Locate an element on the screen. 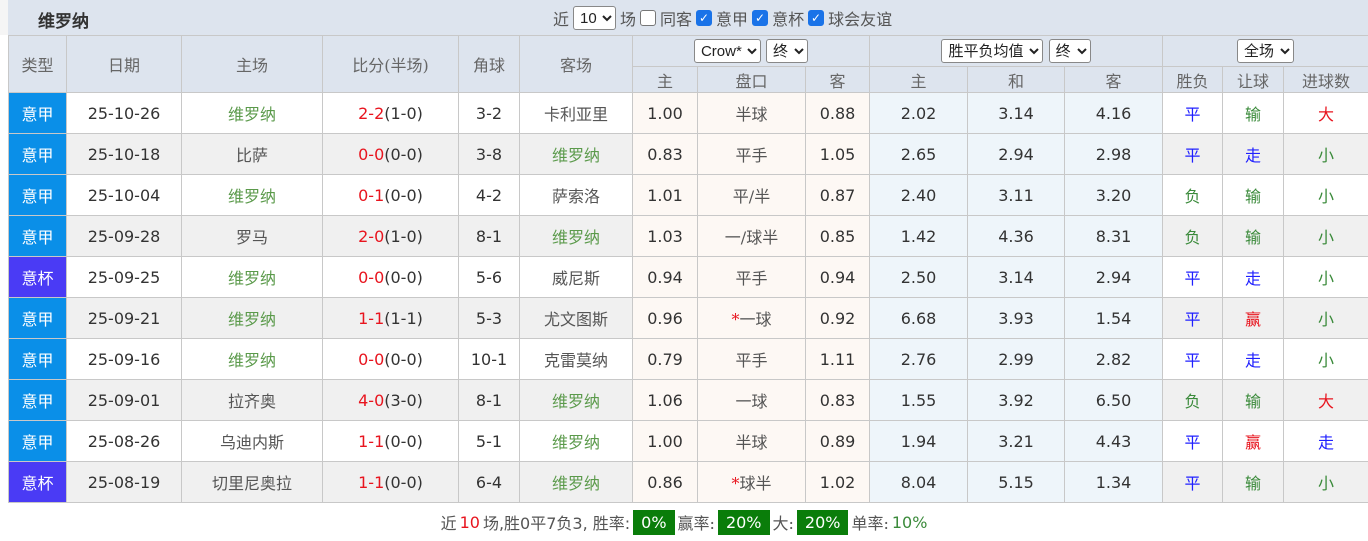 This screenshot has height=541, width=1368. away-team: 威尼斯 is located at coordinates (576, 277).